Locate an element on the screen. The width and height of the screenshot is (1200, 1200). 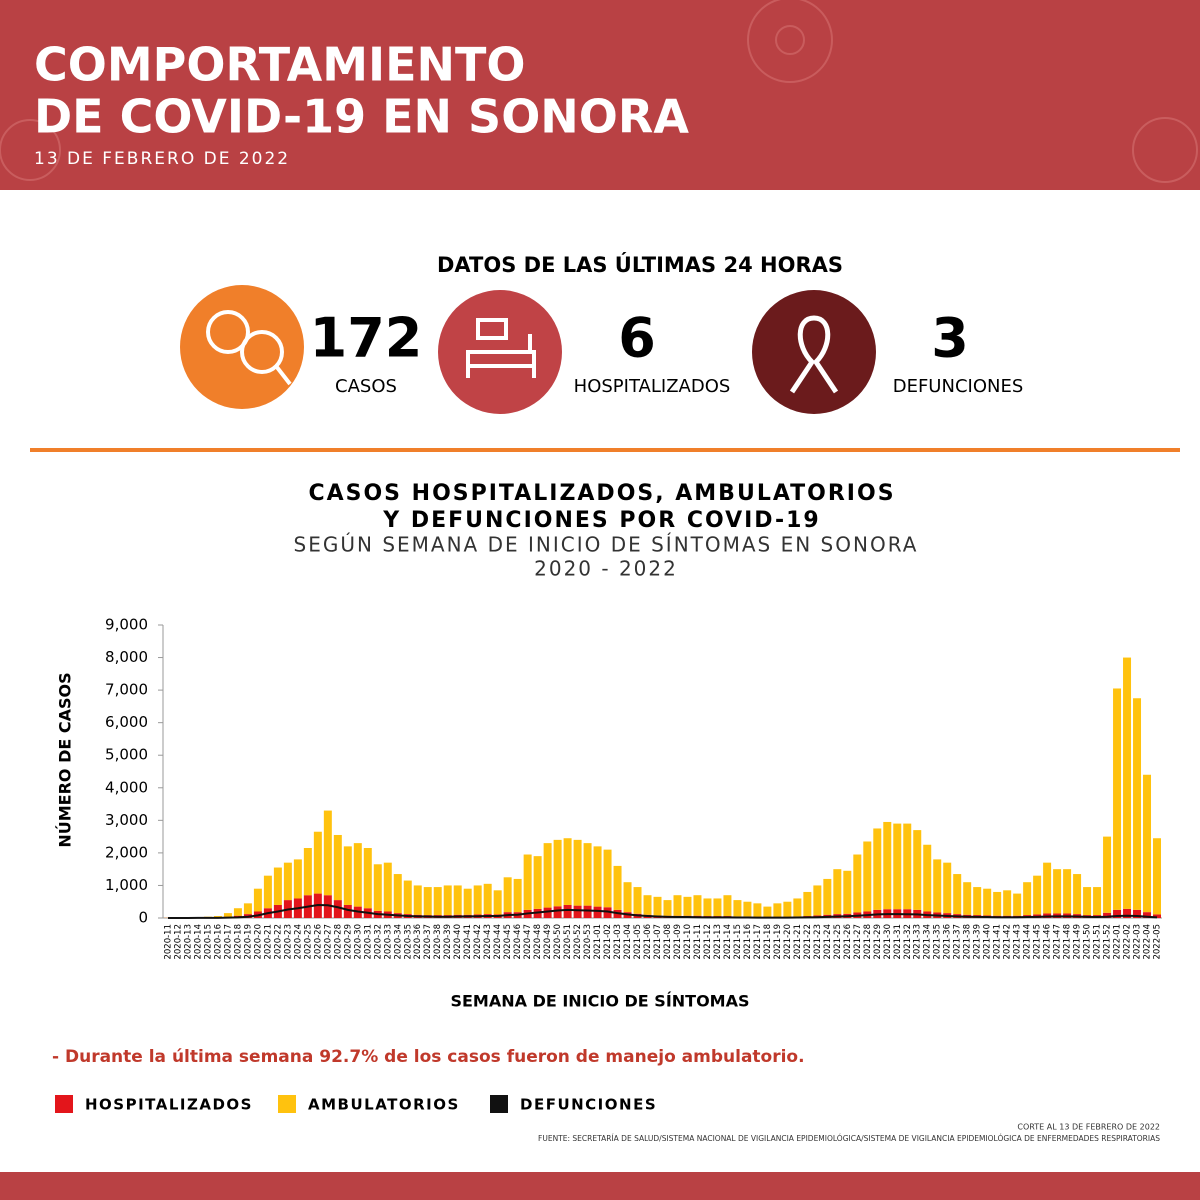
chart-title: Y DEFUNCIONES POR COVID-19 is located at coordinates (601, 520).